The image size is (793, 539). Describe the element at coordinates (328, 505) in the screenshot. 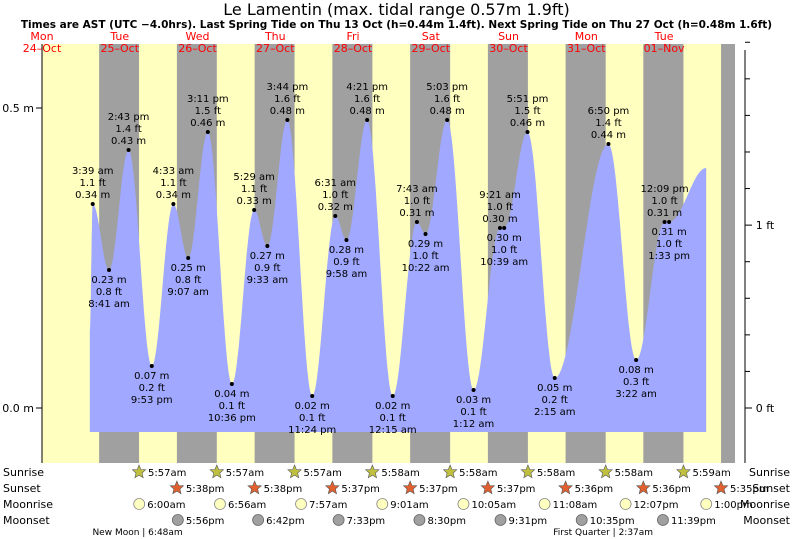

I see `moonrise-time: 7:57am` at that location.